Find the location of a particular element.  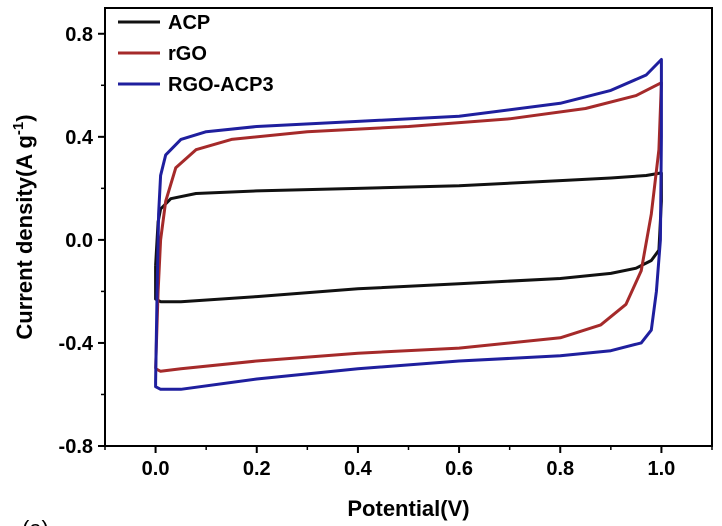

x-tick-label: 0.8 is located at coordinates (560, 469).